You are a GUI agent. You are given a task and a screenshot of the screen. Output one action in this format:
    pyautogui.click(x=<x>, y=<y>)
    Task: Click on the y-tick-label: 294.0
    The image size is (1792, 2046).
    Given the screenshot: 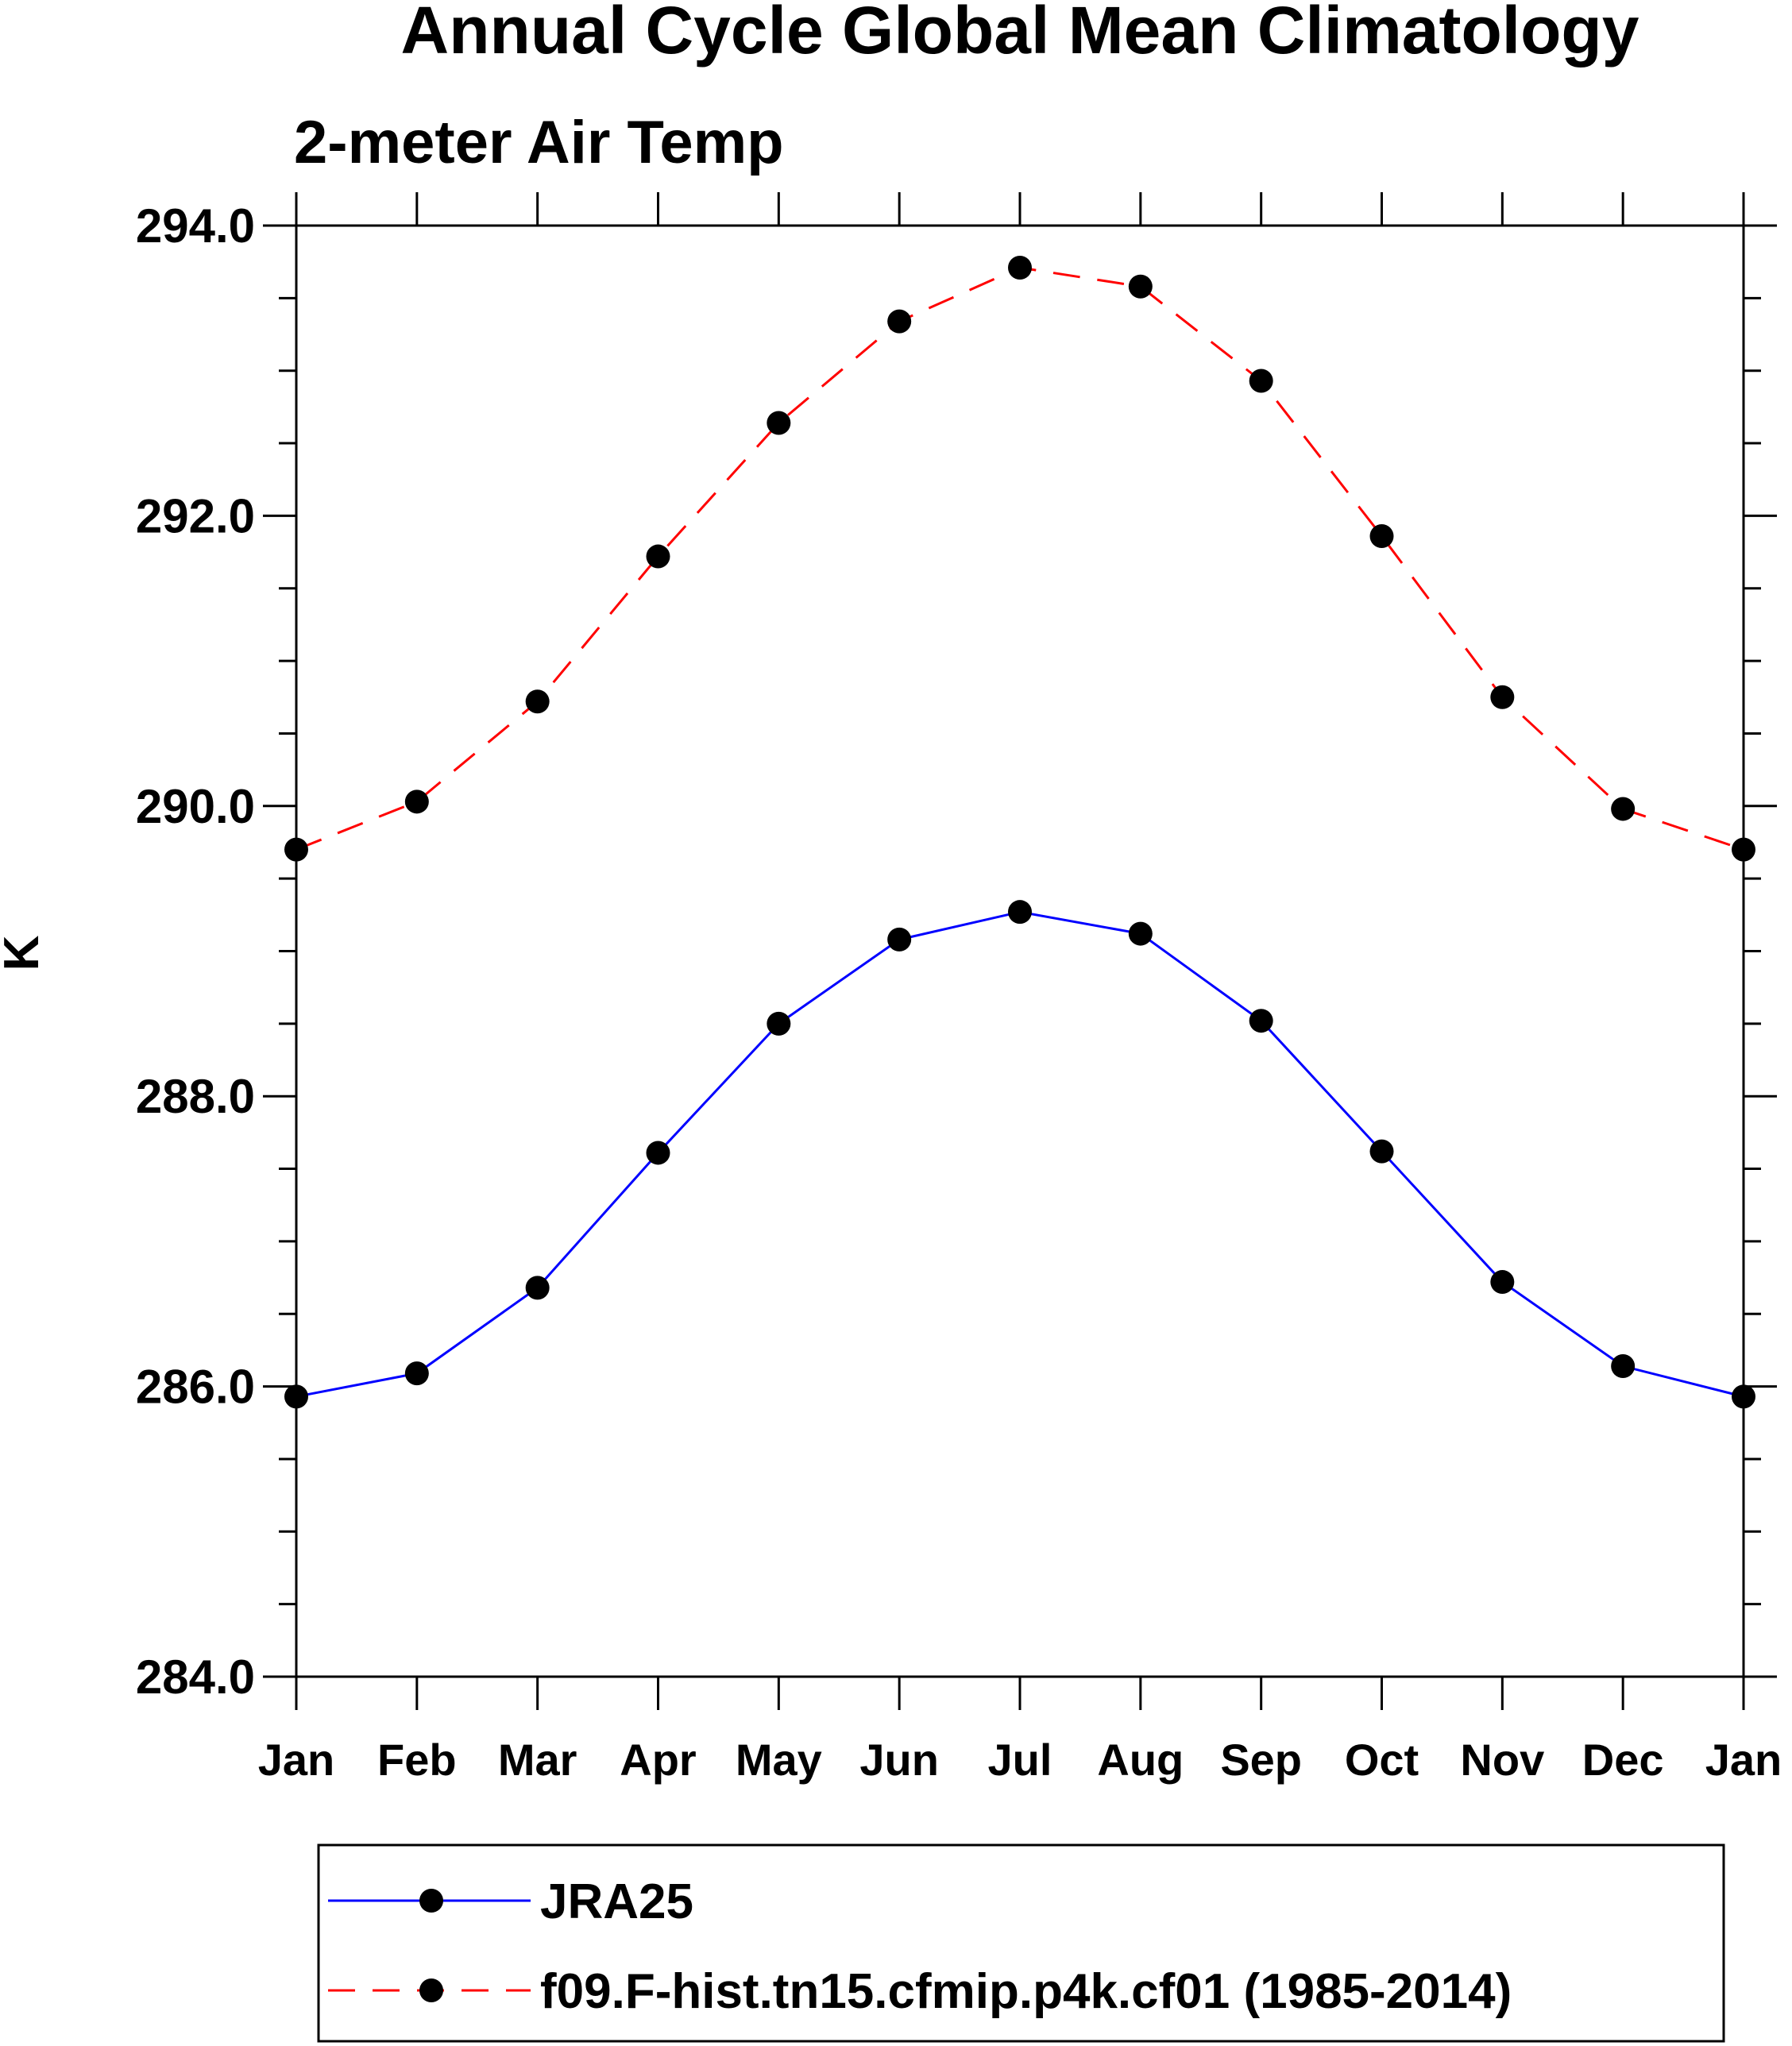 What is the action you would take?
    pyautogui.click(x=195, y=226)
    